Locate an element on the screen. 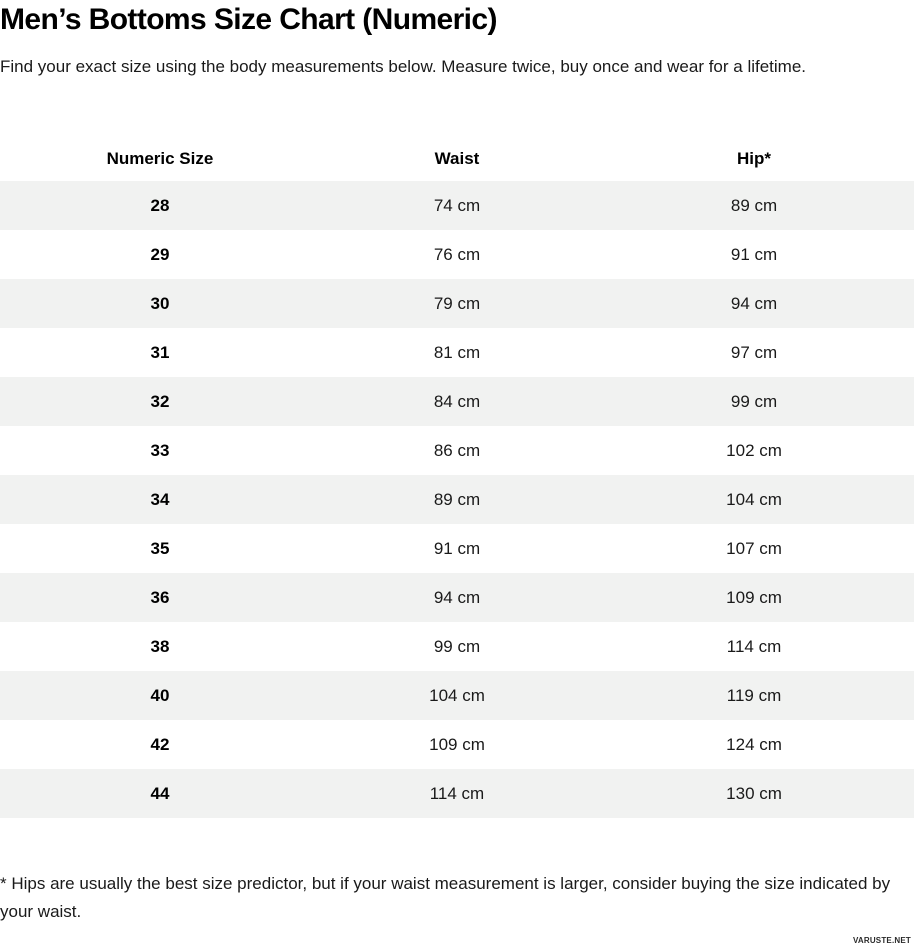  waist-cell: 89 cm is located at coordinates (457, 499).